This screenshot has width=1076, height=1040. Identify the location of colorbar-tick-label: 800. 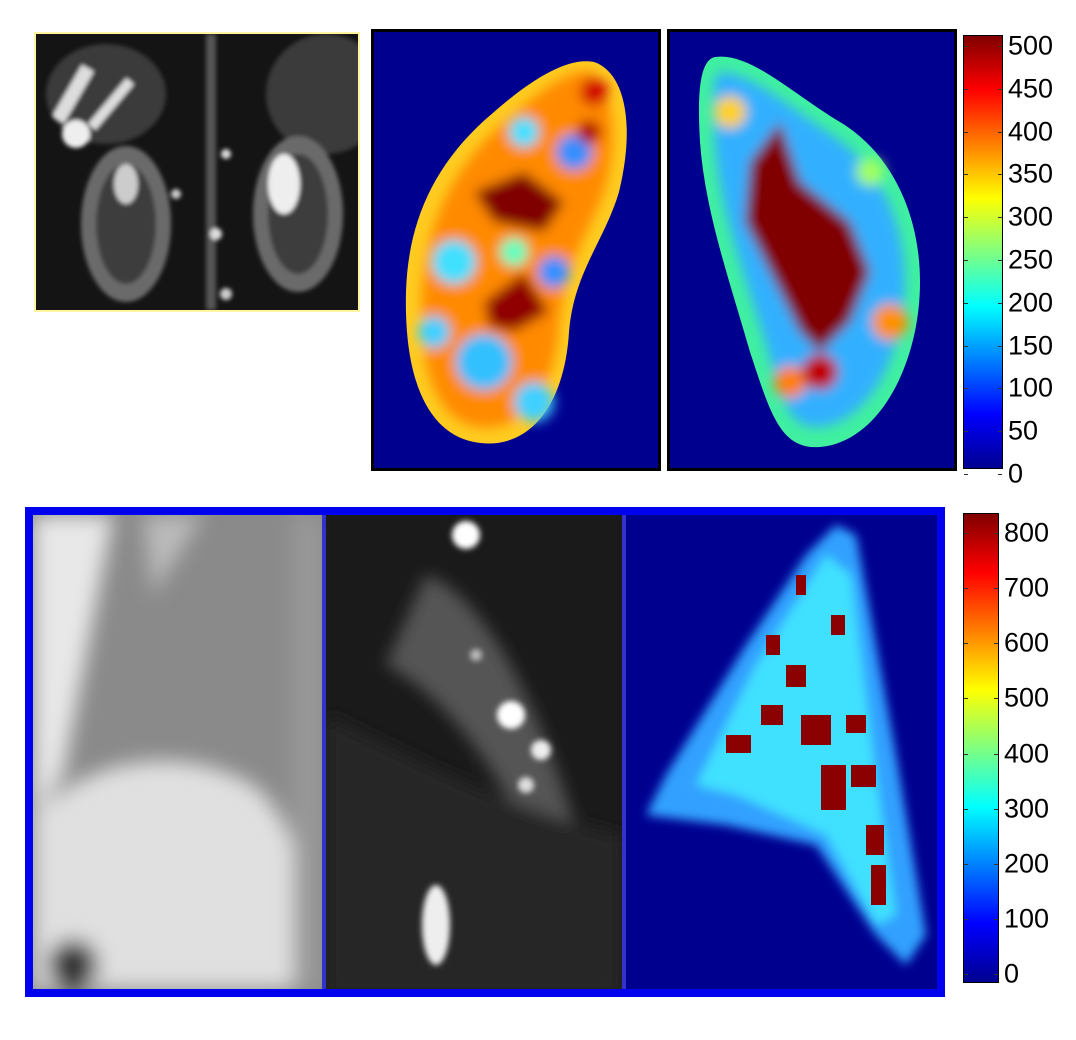
(1027, 532).